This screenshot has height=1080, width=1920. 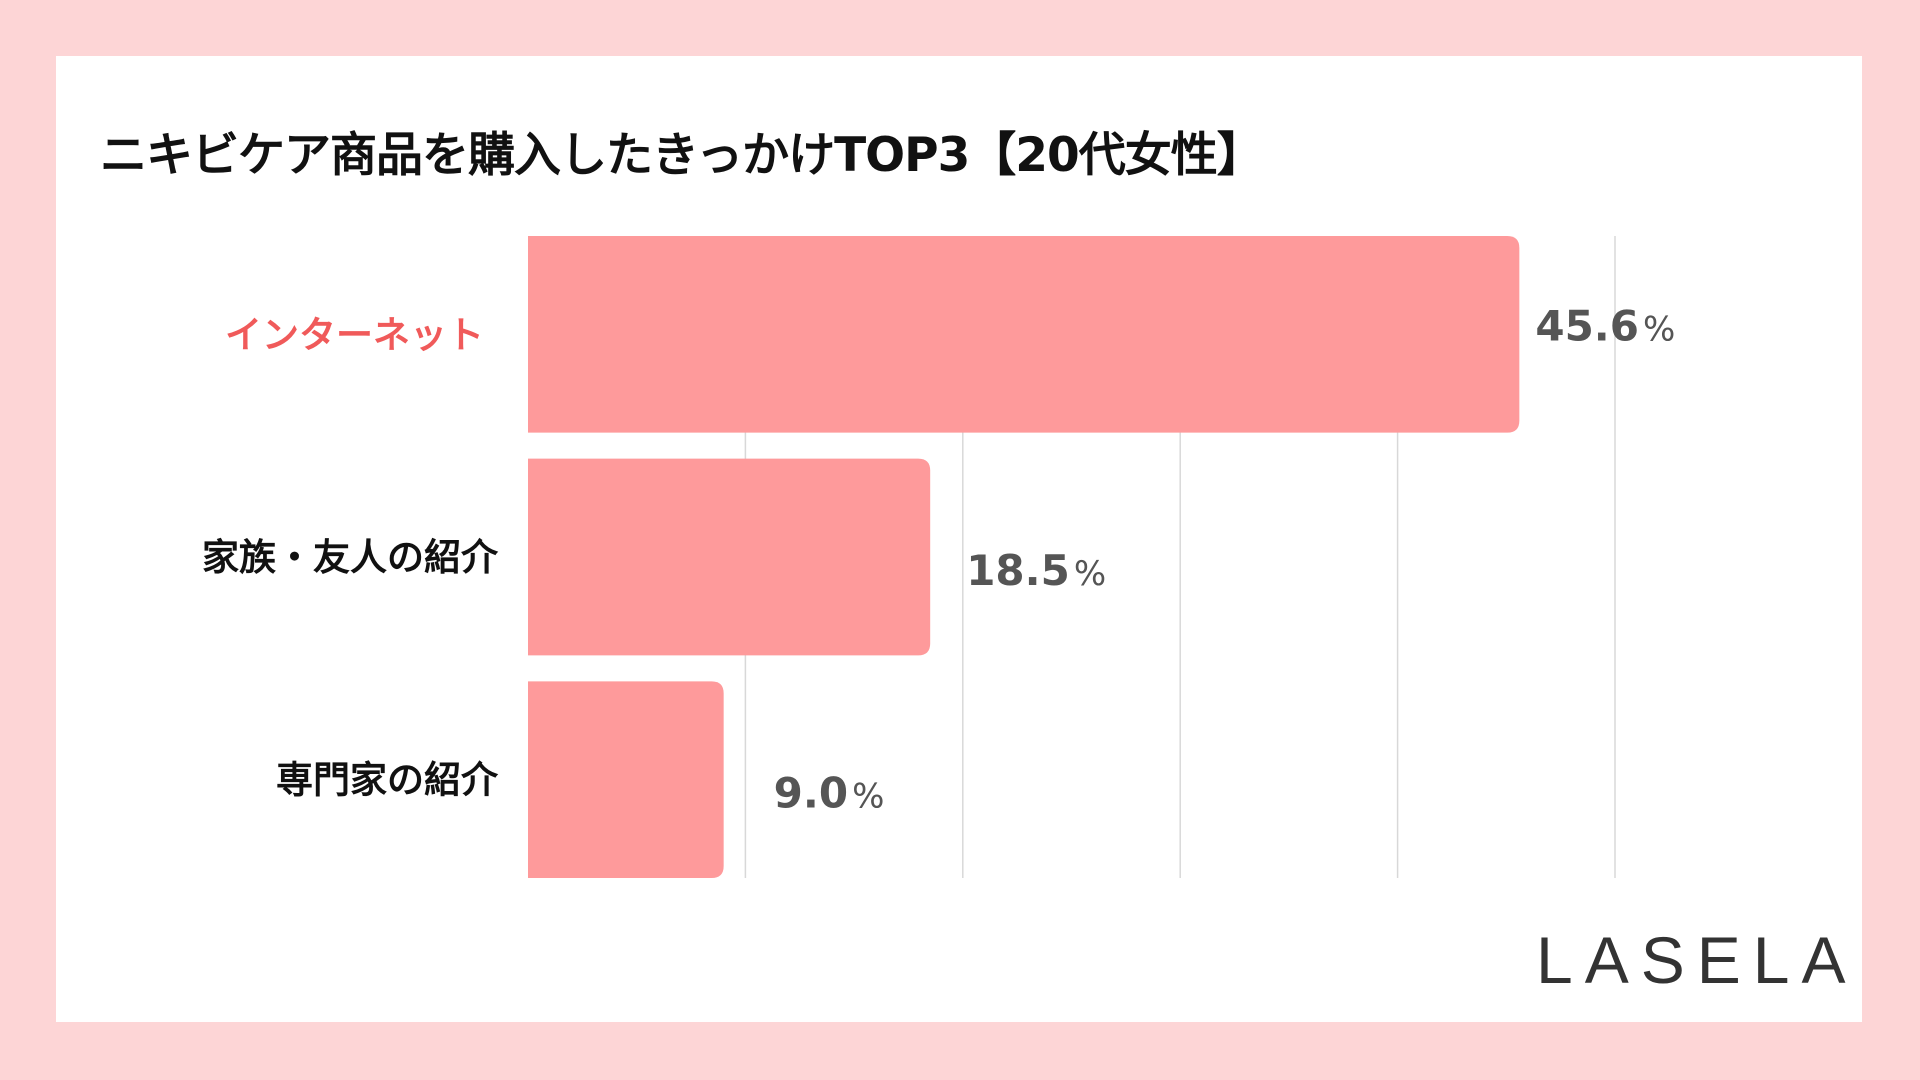 What do you see at coordinates (354, 334) in the screenshot?
I see `category-label: インターネット` at bounding box center [354, 334].